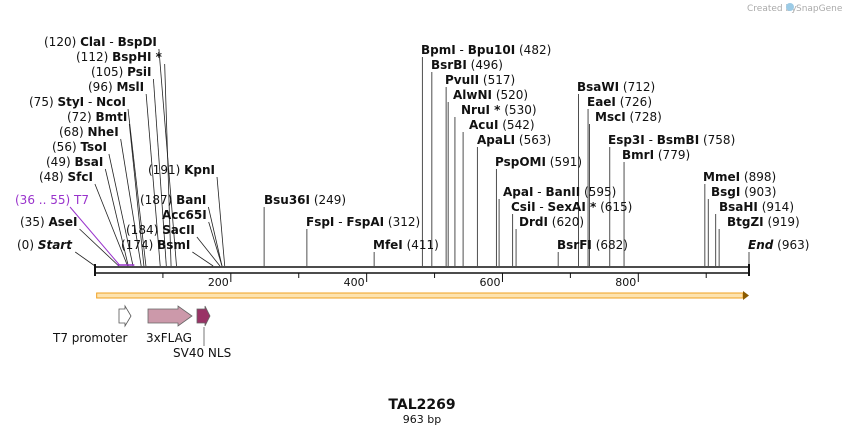  What do you see at coordinates (571, 207) in the screenshot?
I see `site-csiI: CsiI - SexAI * (615)` at bounding box center [571, 207].